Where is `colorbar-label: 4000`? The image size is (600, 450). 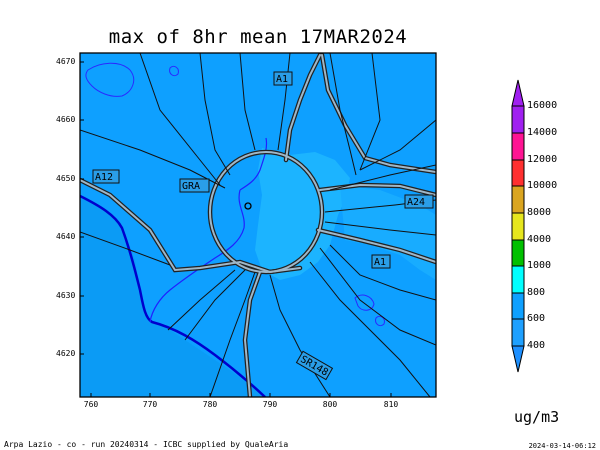 colorbar-label: 4000 is located at coordinates (539, 239).